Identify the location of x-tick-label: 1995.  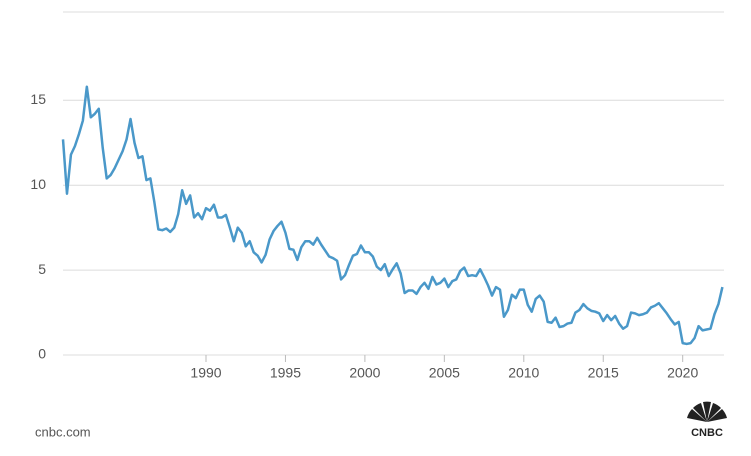
(285, 373).